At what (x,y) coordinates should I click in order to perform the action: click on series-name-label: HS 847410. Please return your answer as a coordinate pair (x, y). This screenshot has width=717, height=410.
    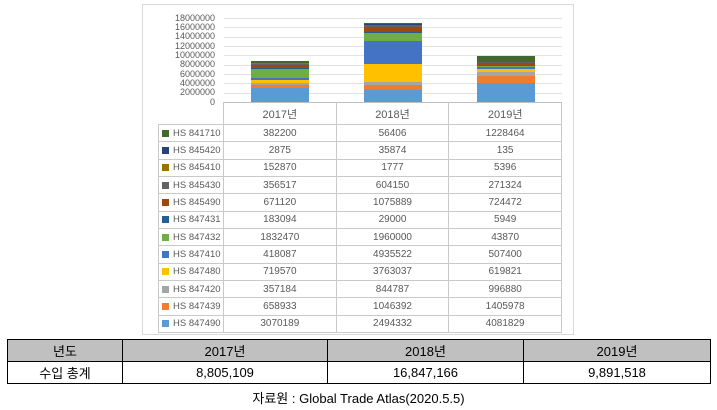
    Looking at the image, I should click on (197, 254).